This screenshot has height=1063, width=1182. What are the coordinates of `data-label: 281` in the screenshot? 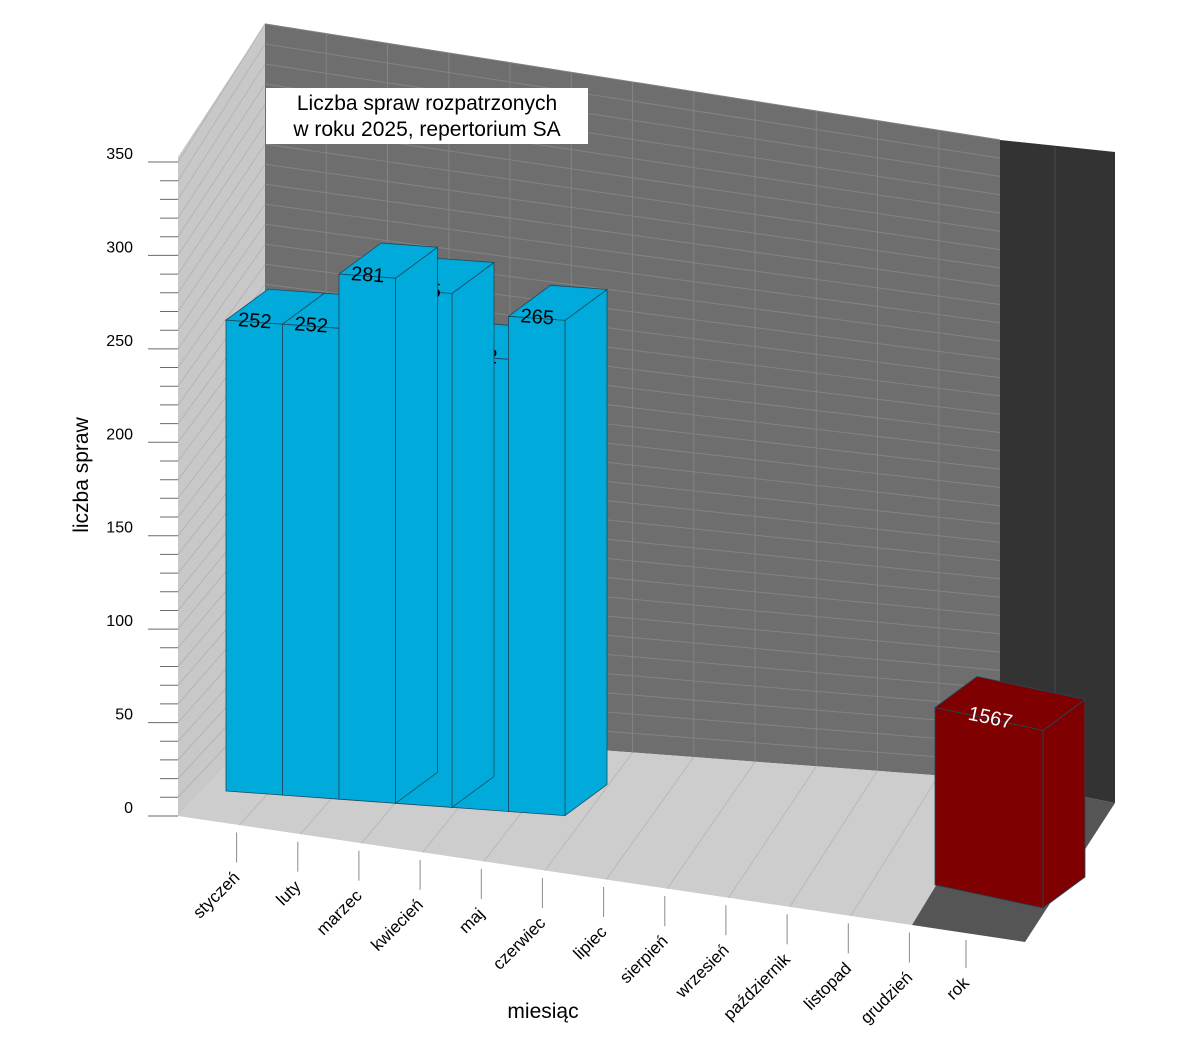 It's located at (367, 275).